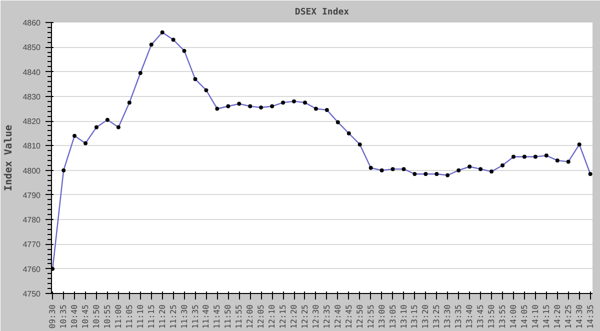 This screenshot has height=331, width=600. Describe the element at coordinates (315, 316) in the screenshot. I see `x-tick-label: 12:30` at that location.